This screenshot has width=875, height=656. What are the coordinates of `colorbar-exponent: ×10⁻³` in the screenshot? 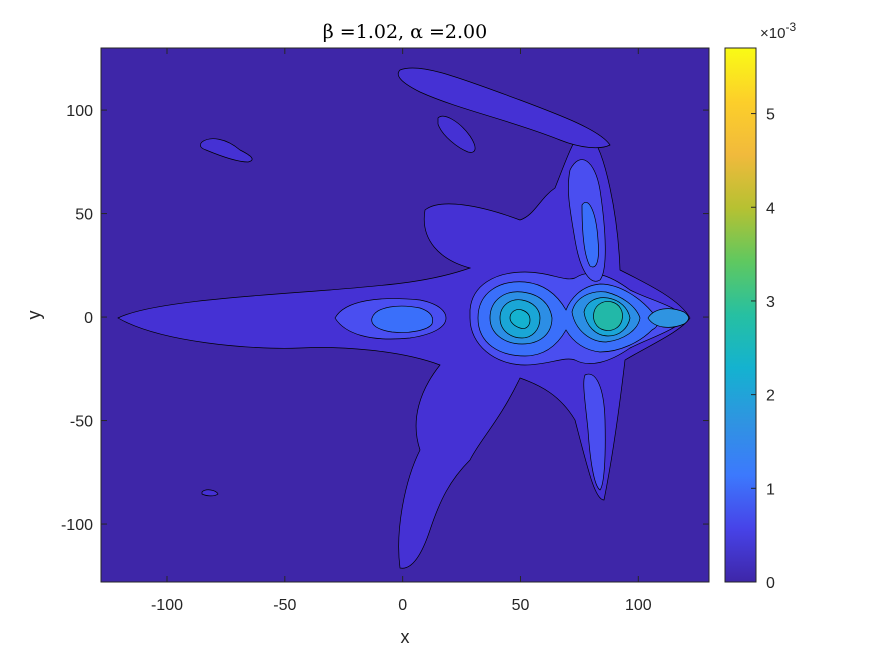 It's located at (778, 31).